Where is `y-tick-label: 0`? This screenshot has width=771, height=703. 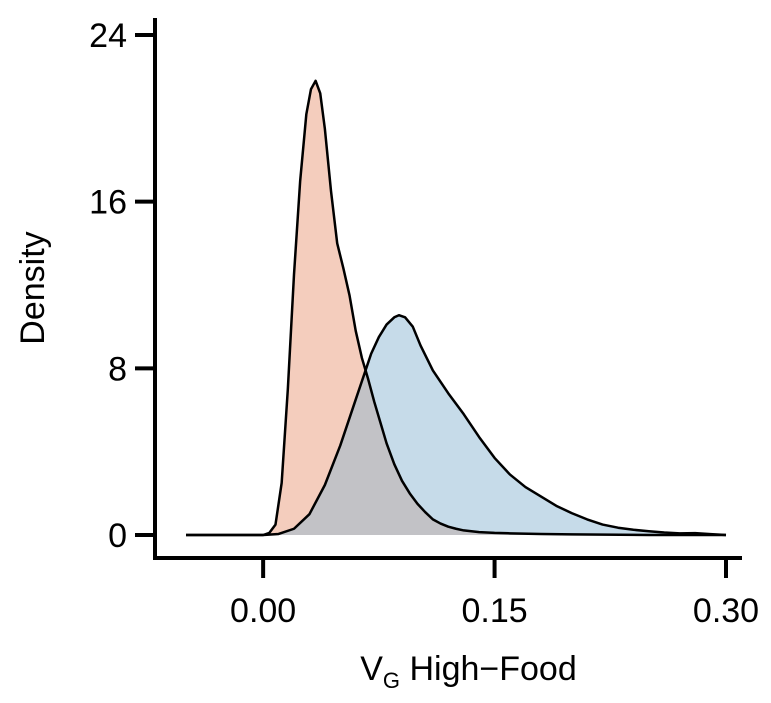
y-tick-label: 0 is located at coordinates (117, 536).